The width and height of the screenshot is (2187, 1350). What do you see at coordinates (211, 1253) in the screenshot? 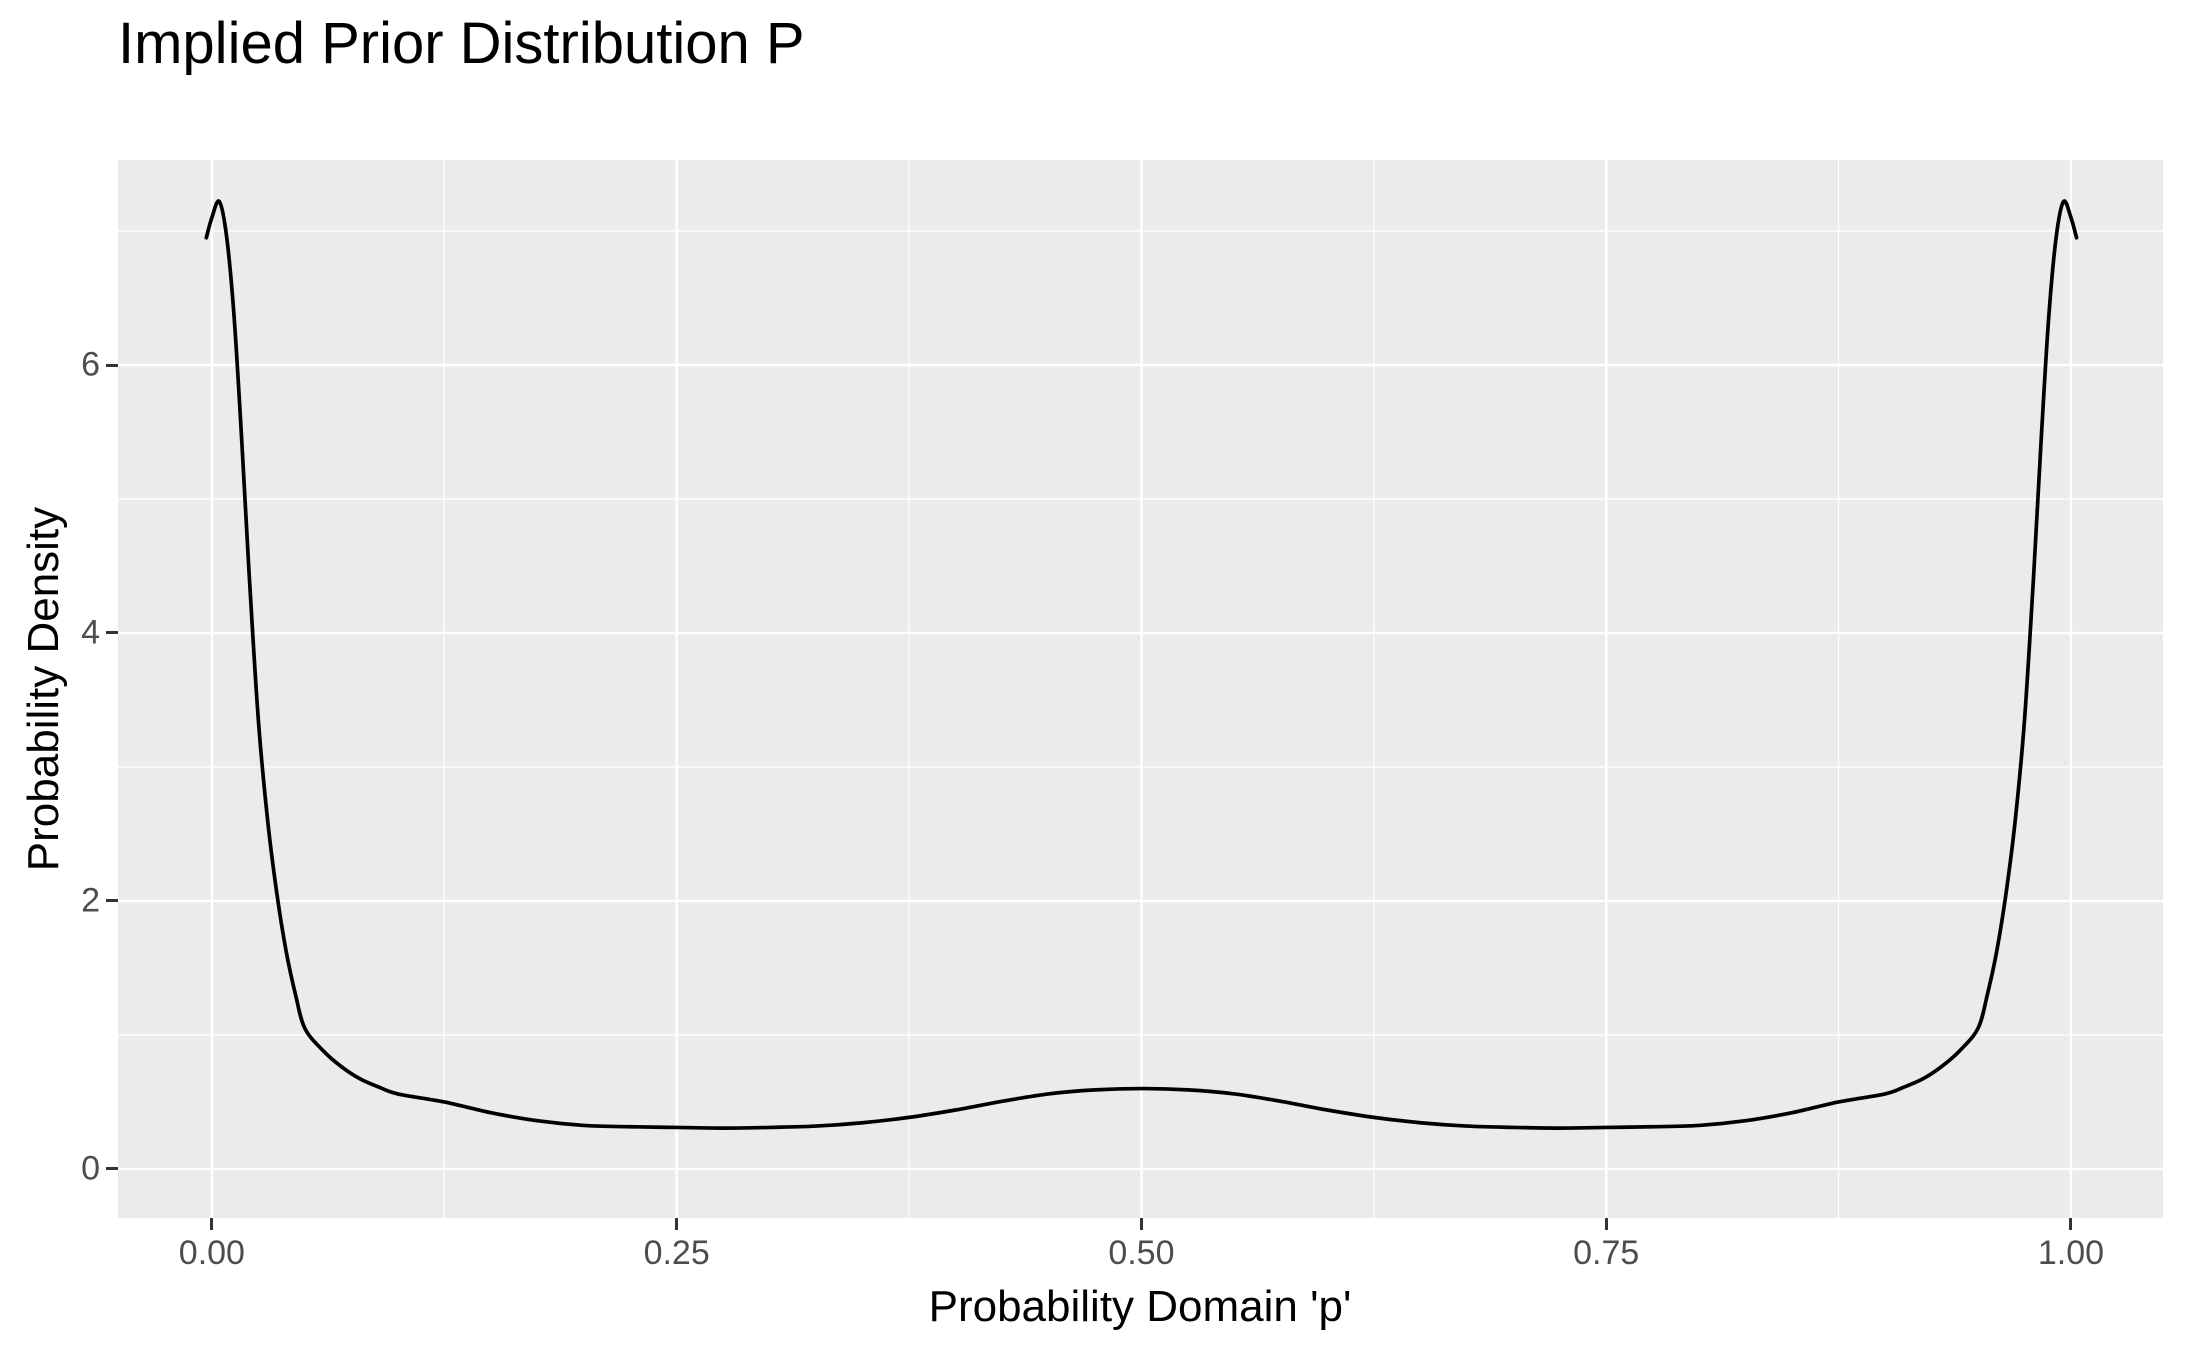
I see `x-tick-label: 0.00` at bounding box center [211, 1253].